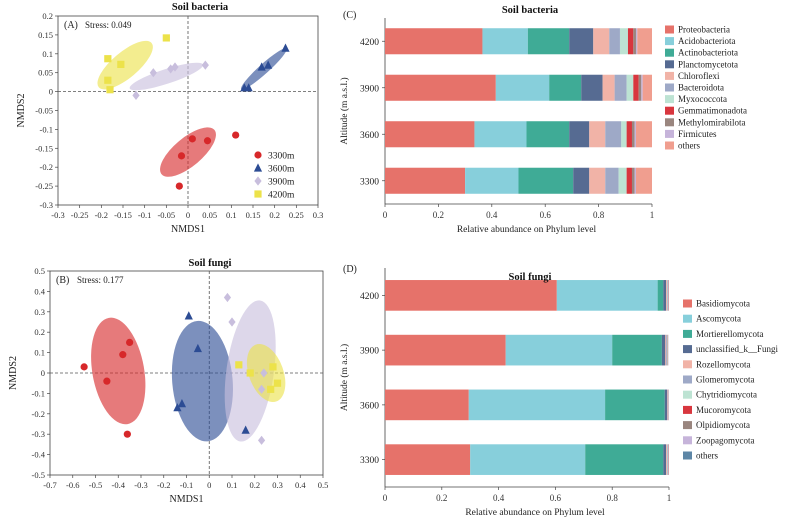  Describe the element at coordinates (258, 167) in the screenshot. I see `legend-marker-3600m` at that location.